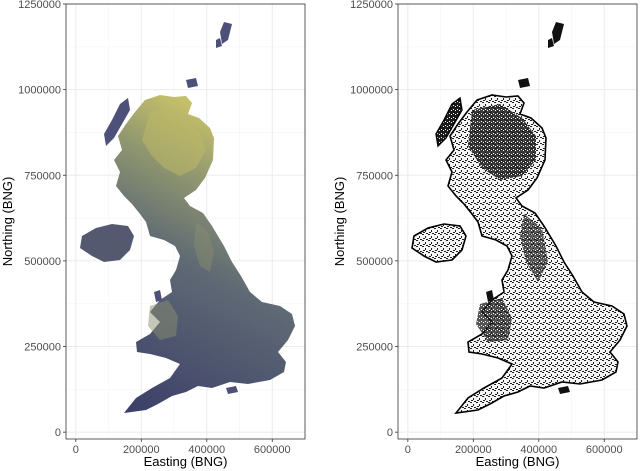  I want to click on highlands-elevation, so click(174, 142).